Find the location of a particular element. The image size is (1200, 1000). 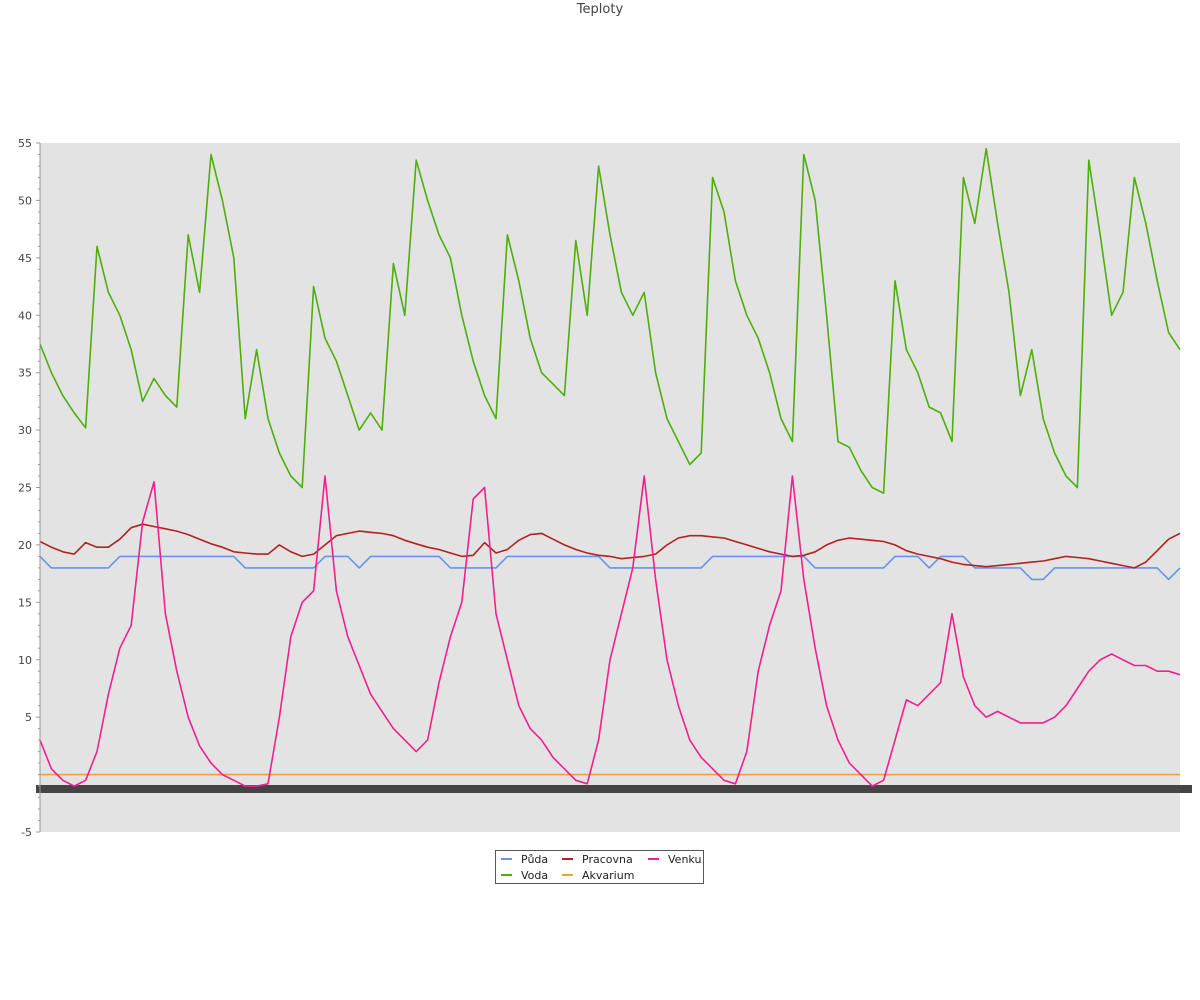

legend-label-pracovna: Pracovna is located at coordinates (607, 859).